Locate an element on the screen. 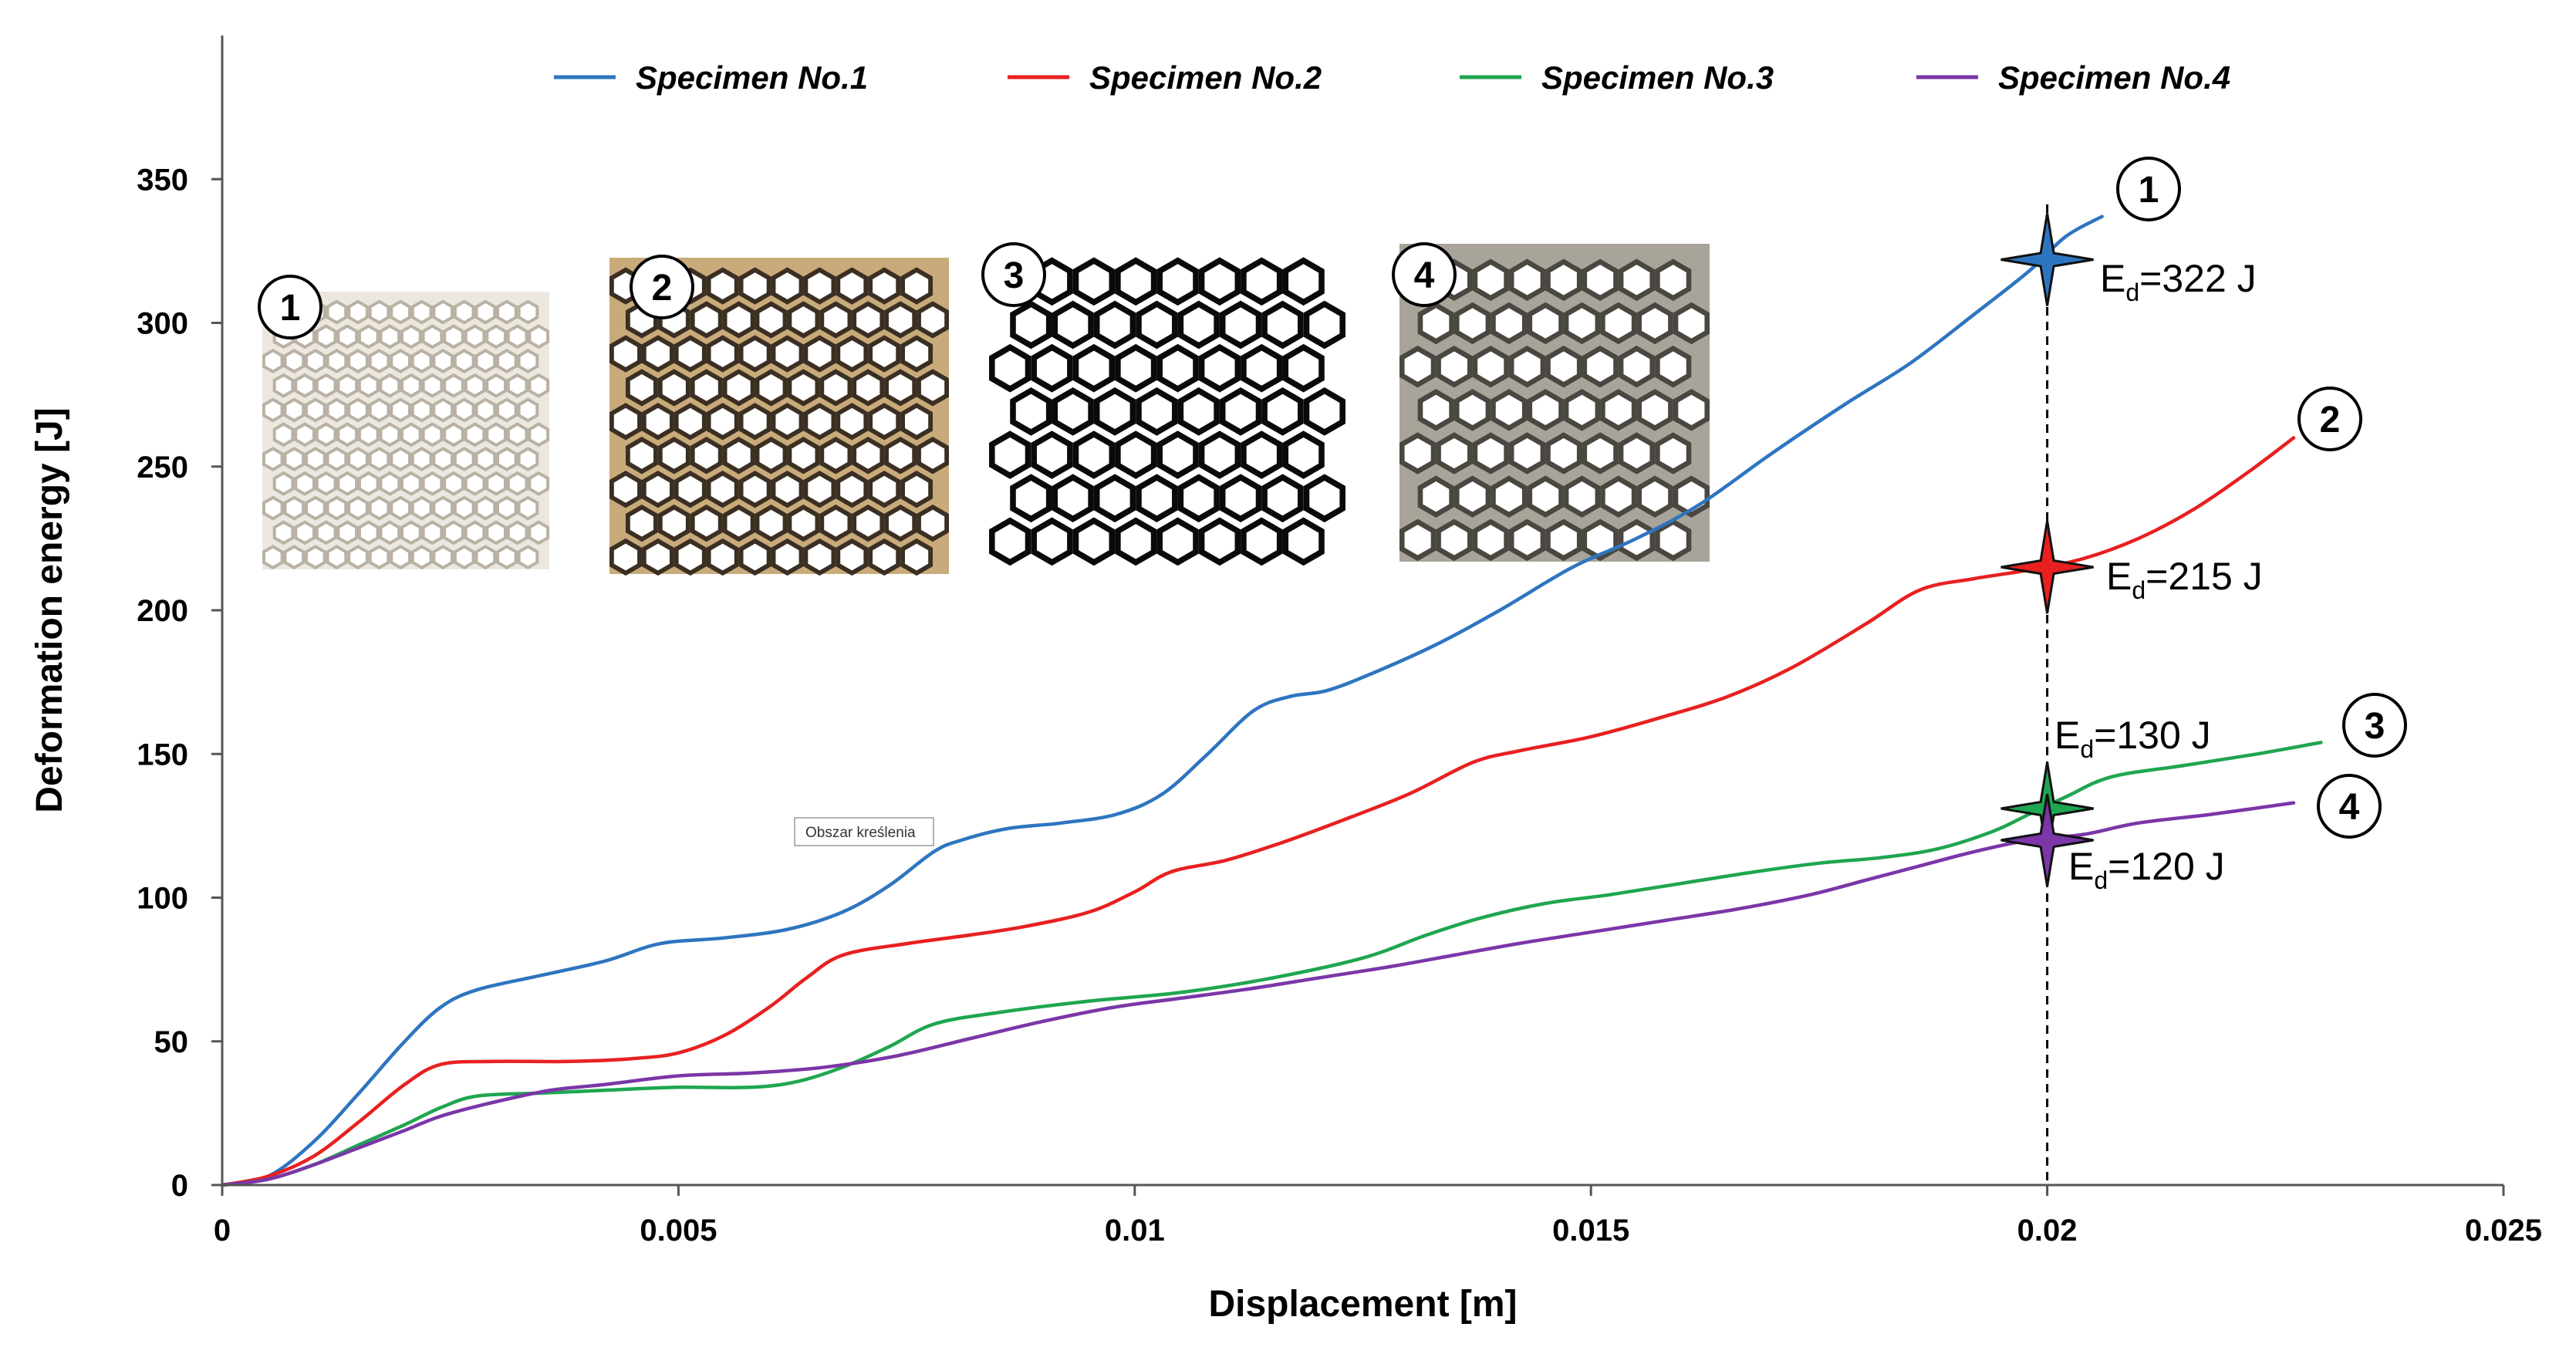 This screenshot has height=1354, width=2576. y-tick-label: 150 is located at coordinates (162, 755).